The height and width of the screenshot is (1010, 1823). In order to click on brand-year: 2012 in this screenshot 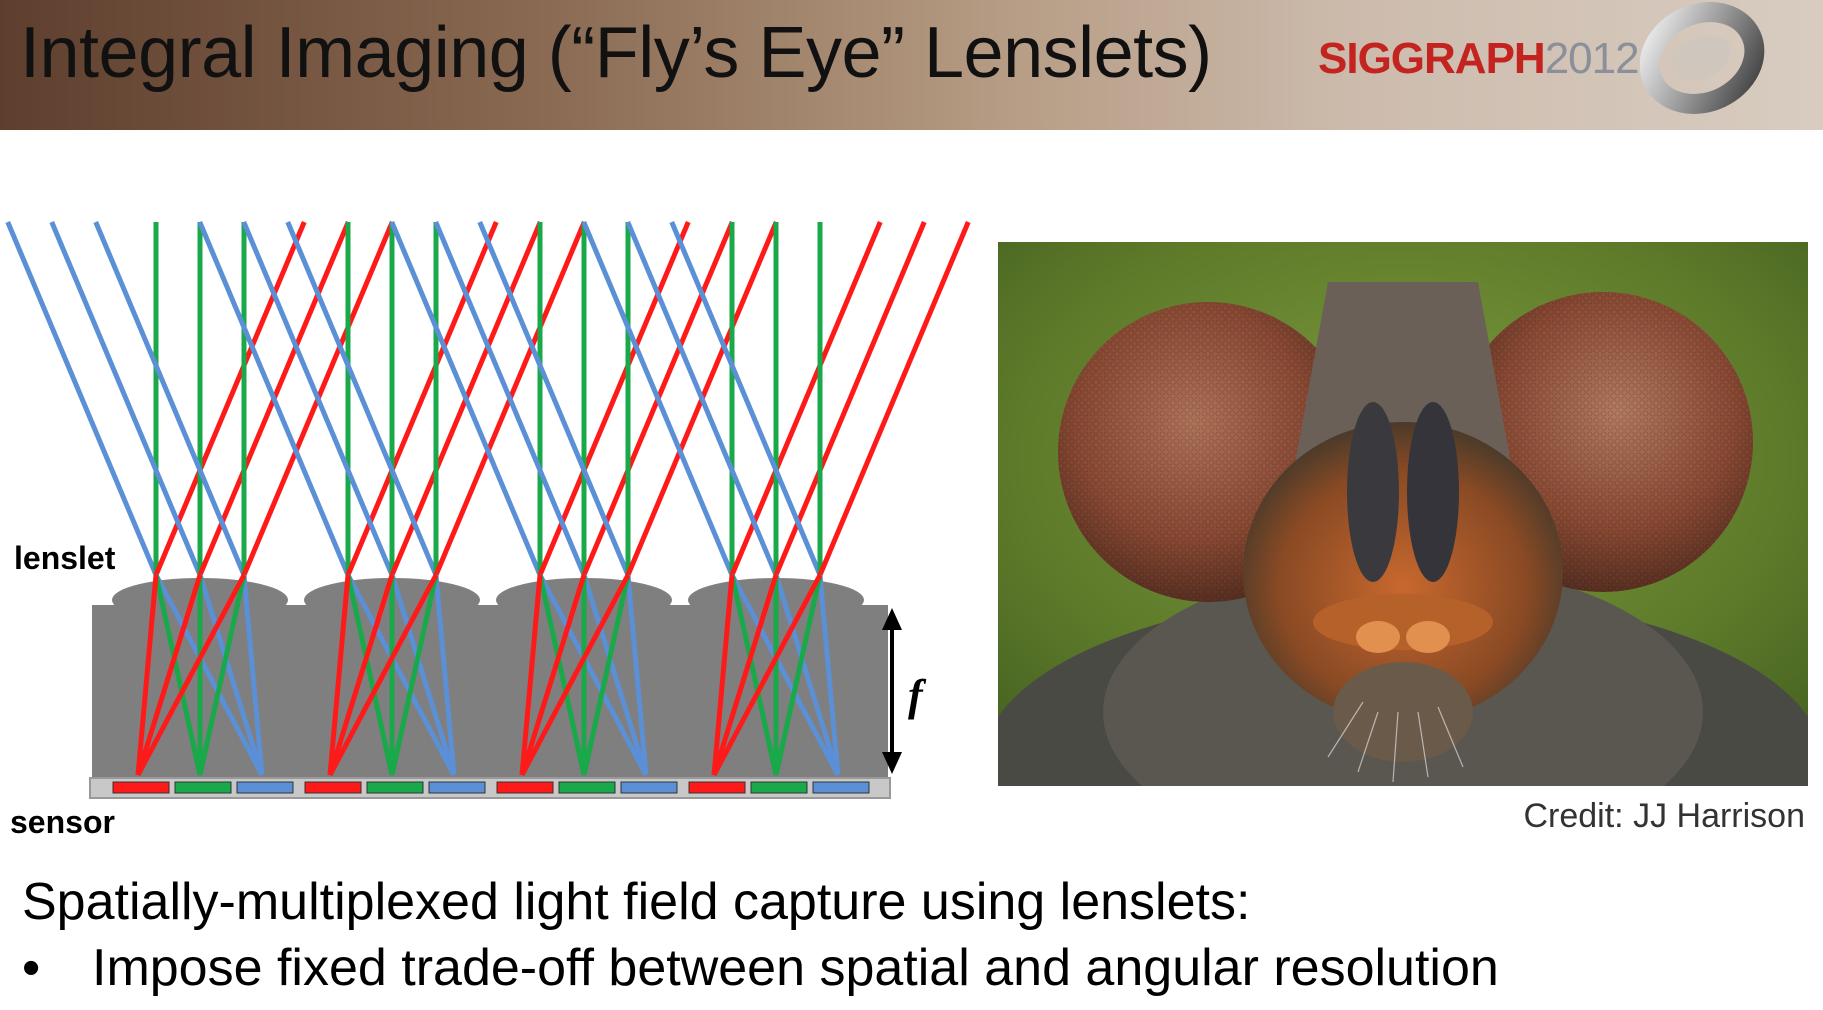, I will do `click(1592, 58)`.